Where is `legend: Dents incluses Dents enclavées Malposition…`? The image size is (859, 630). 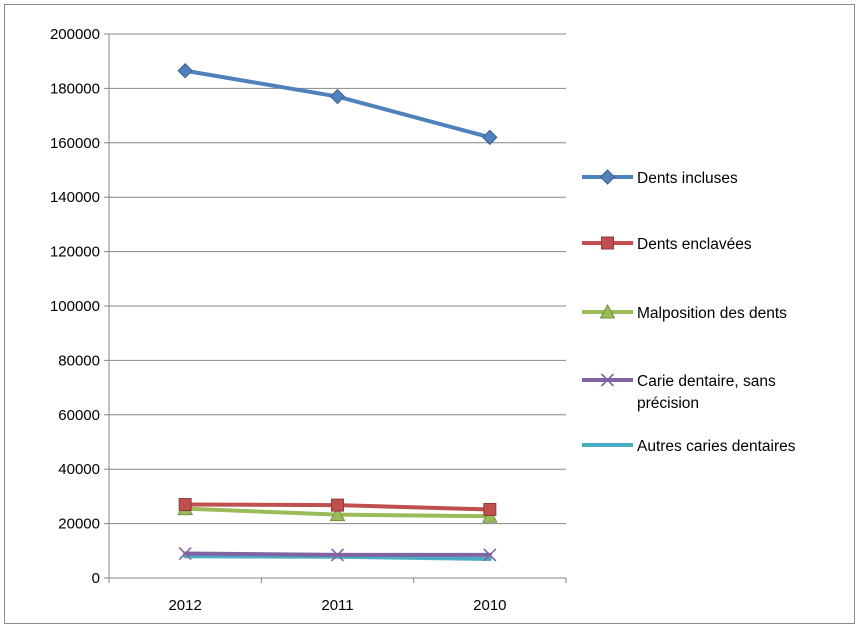 legend: Dents incluses Dents enclavées Malposition… is located at coordinates (689, 312).